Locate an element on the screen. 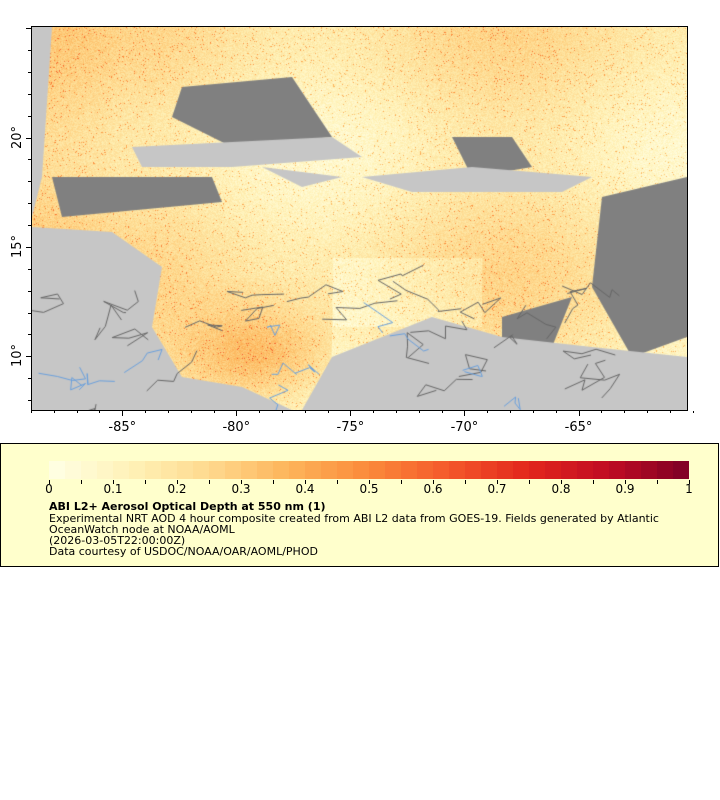  colorbar-label: 0.9 is located at coordinates (625, 489).